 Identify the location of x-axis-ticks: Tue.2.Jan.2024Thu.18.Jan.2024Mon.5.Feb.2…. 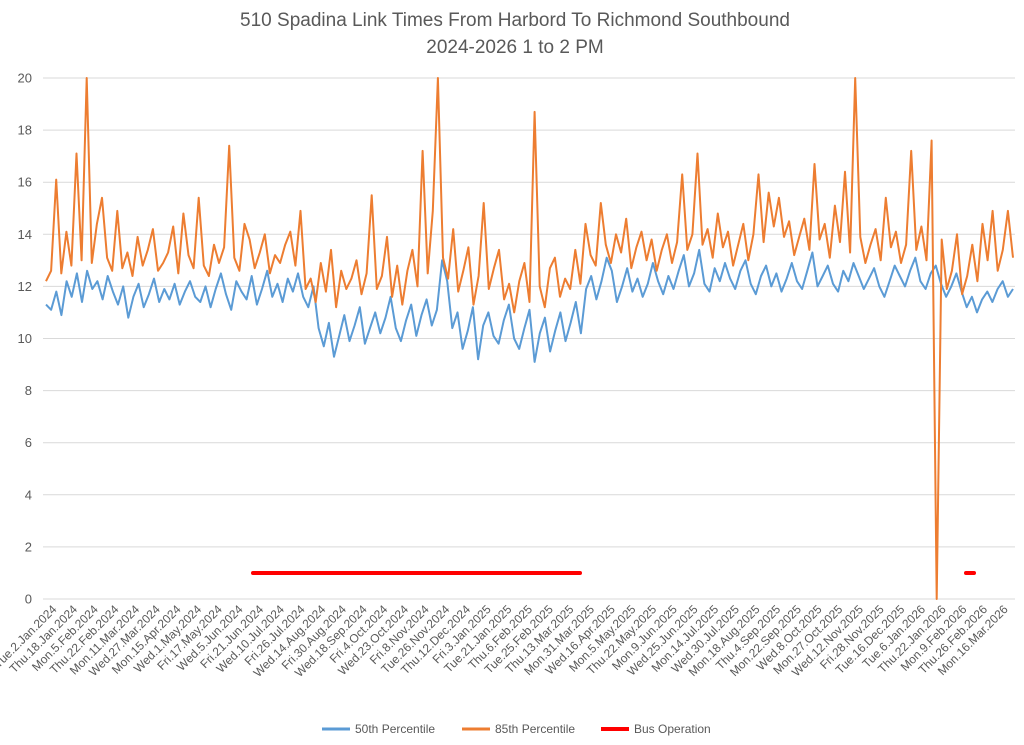
(505, 641).